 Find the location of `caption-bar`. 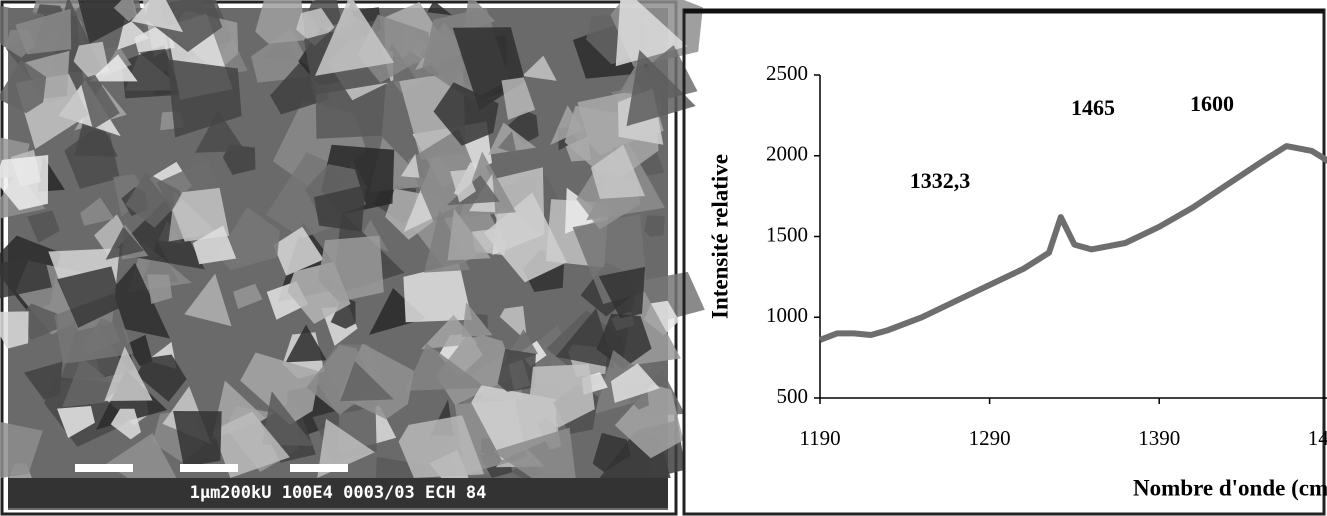

caption-bar is located at coordinates (338, 493).